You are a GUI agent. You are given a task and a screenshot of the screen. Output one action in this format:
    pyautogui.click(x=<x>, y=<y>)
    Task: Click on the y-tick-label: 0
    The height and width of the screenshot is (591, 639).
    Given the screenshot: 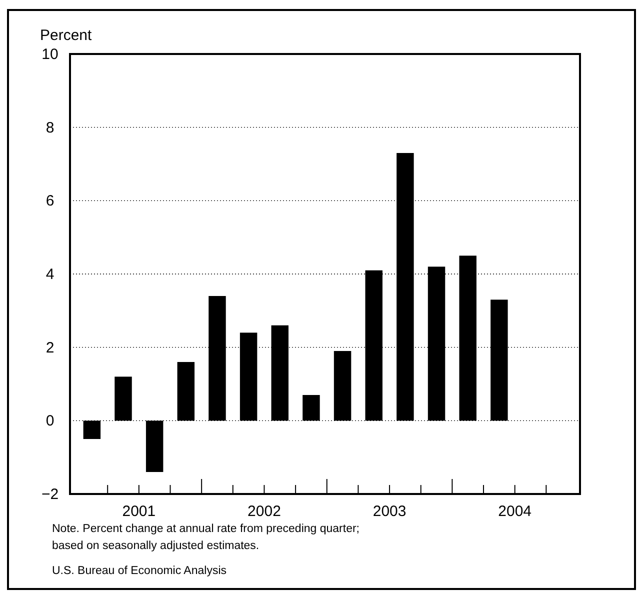 What is the action you would take?
    pyautogui.click(x=50, y=421)
    